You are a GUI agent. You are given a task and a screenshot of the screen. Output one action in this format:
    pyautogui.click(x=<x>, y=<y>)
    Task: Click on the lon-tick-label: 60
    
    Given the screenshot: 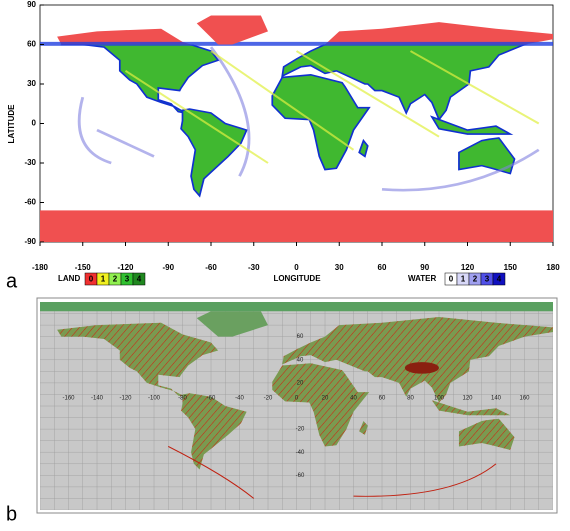 What is the action you would take?
    pyautogui.click(x=382, y=267)
    